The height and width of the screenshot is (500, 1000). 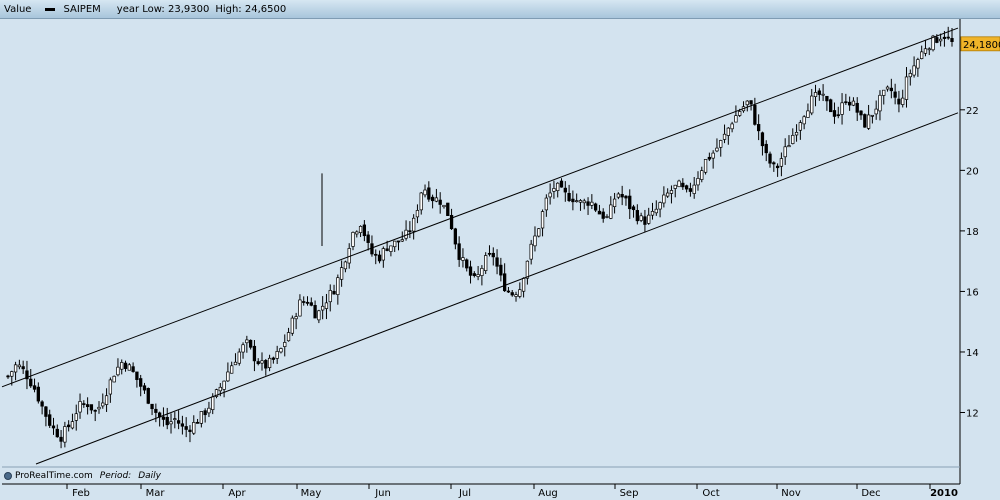 What do you see at coordinates (548, 493) in the screenshot?
I see `x-tick-label: Aug` at bounding box center [548, 493].